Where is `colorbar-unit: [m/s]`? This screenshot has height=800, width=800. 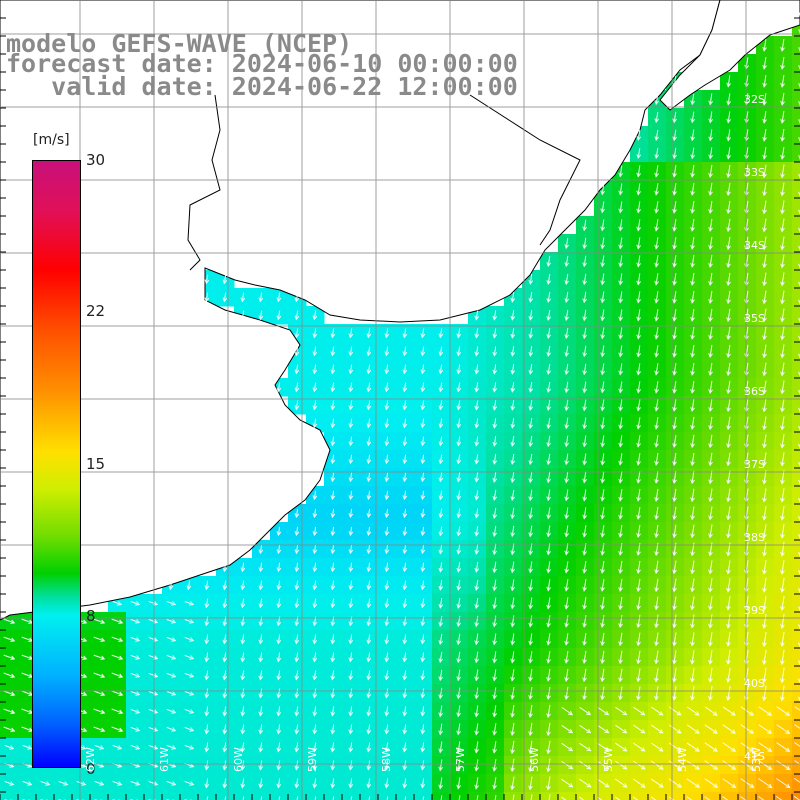
colorbar-unit: [m/s] is located at coordinates (51, 140).